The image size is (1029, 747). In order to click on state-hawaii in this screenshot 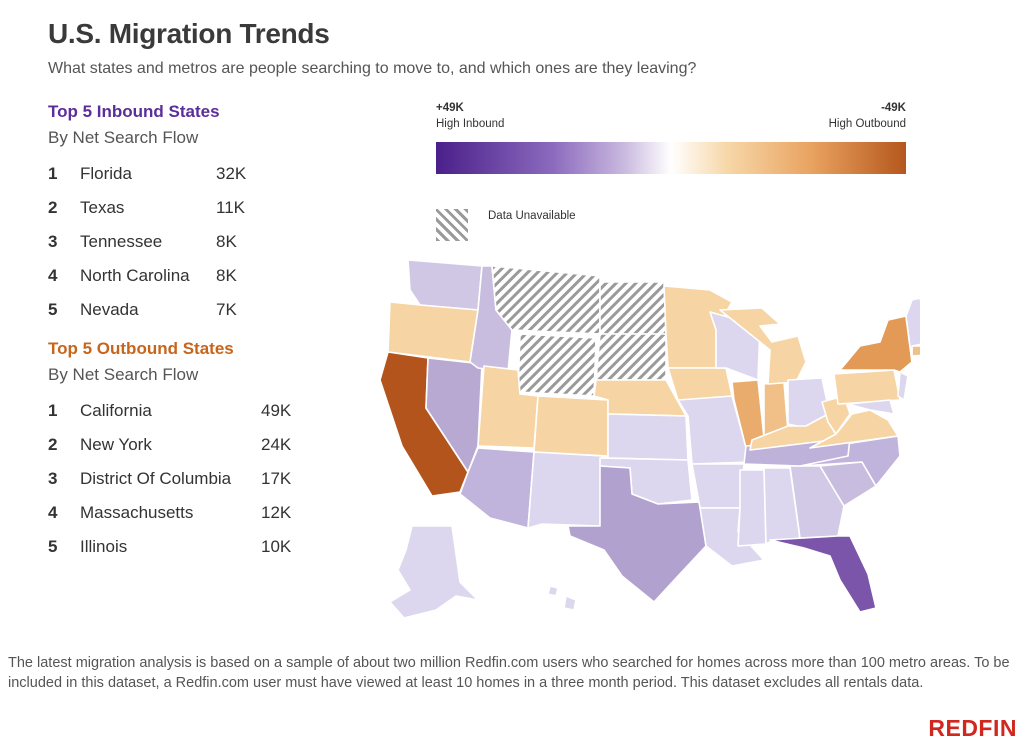, I will do `click(553, 591)`.